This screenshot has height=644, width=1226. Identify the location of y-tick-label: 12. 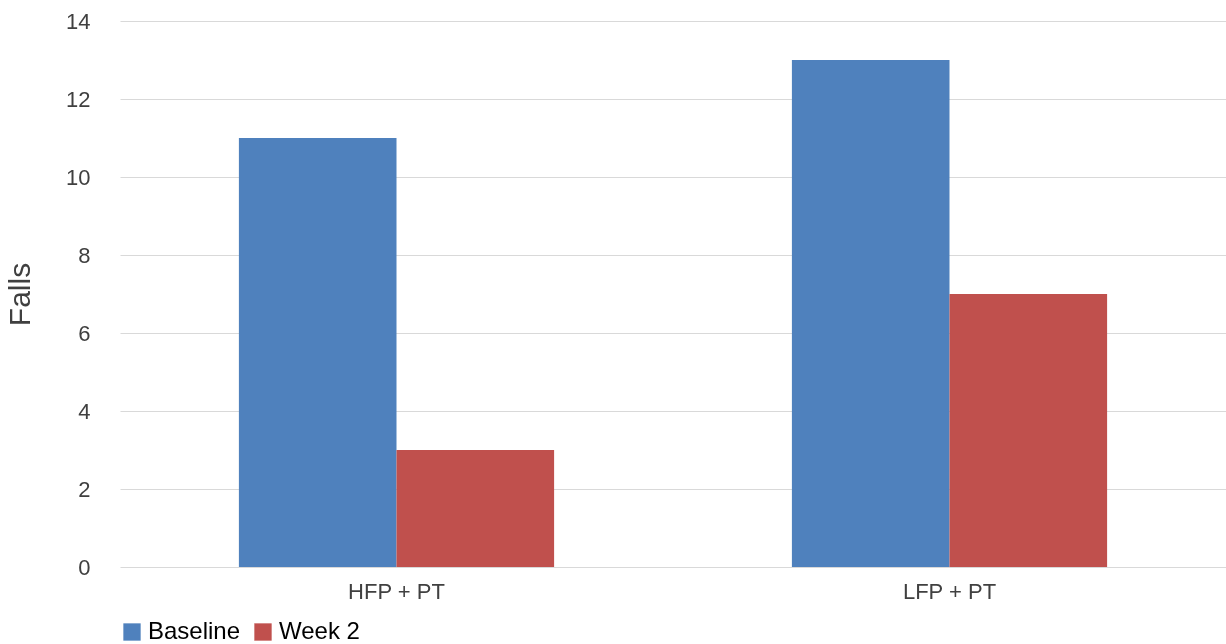
(78, 99).